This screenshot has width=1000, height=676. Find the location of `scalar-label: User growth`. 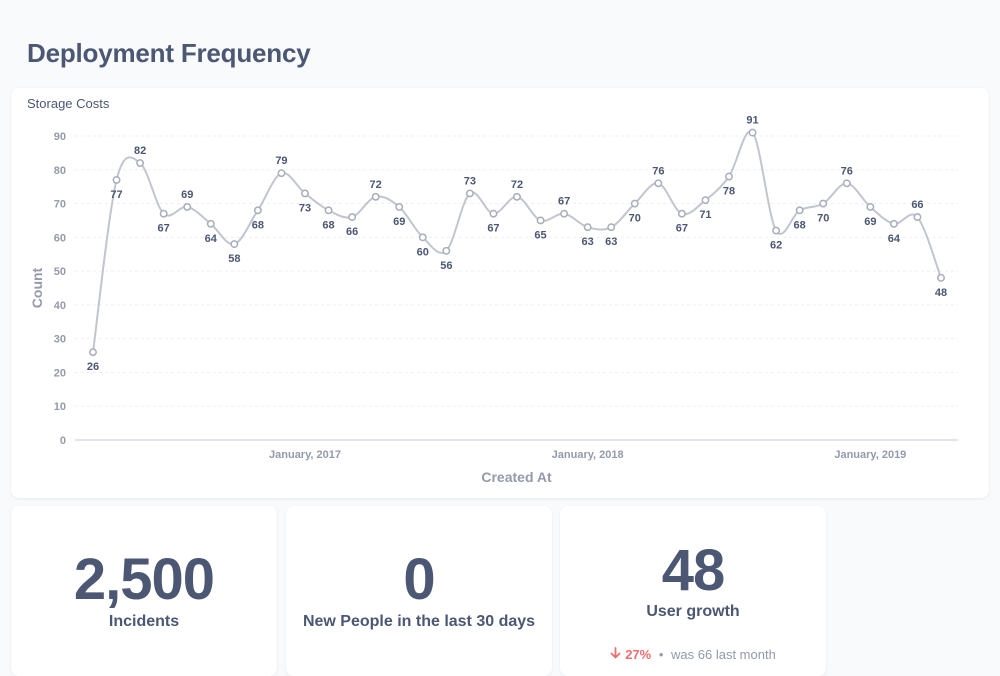

scalar-label: User growth is located at coordinates (693, 611).